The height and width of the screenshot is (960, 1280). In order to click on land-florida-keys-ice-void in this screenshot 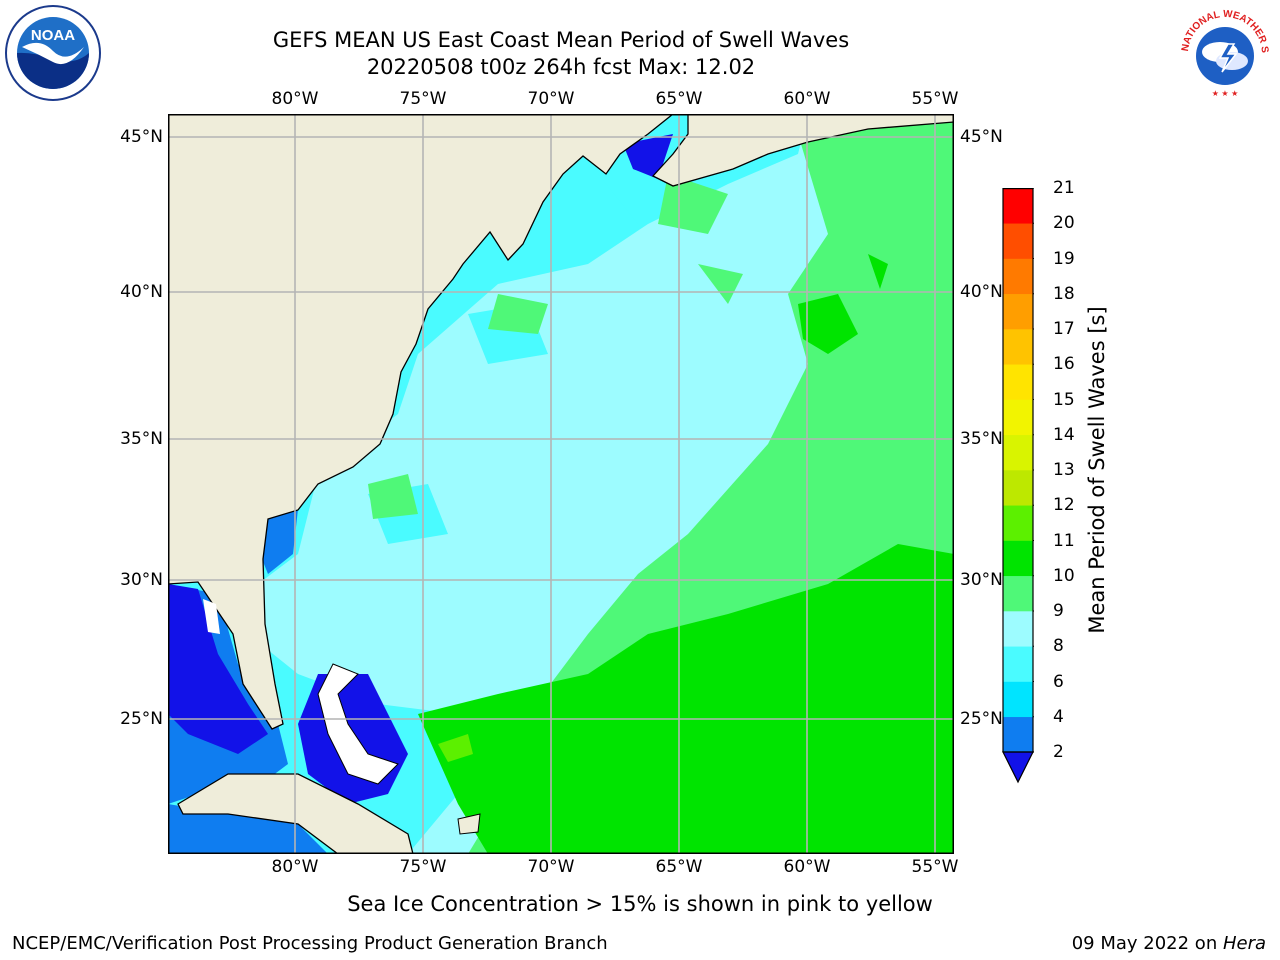, I will do `click(211, 616)`.